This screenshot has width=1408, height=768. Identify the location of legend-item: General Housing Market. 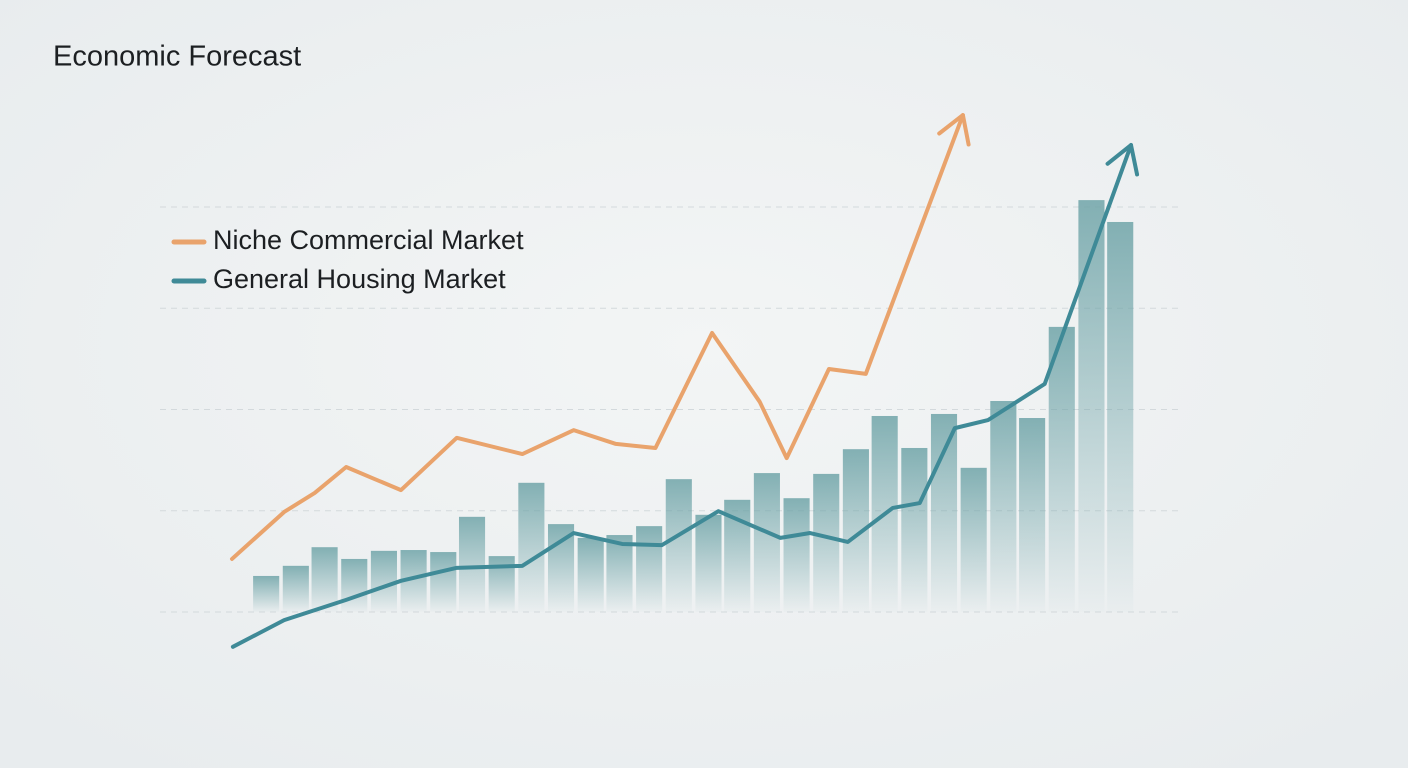
(338, 279).